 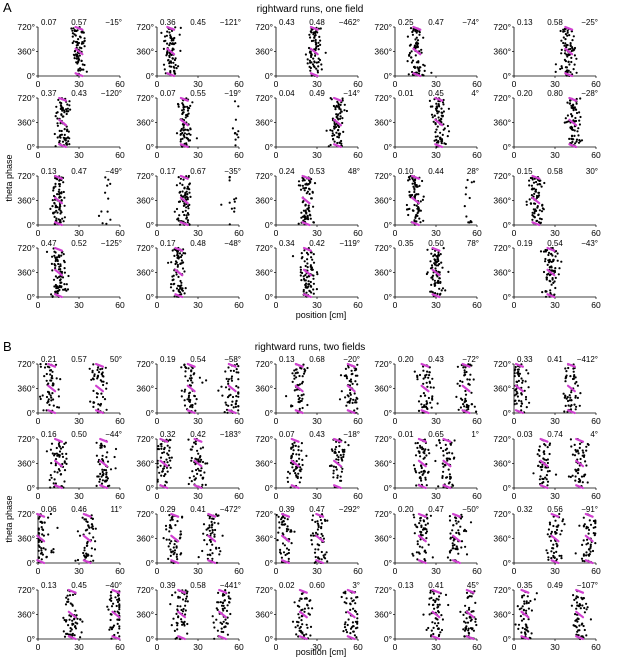 I want to click on subplot-a-8: 0°360°720°0 30 600.04 0.49 −14°, so click(x=309, y=124).